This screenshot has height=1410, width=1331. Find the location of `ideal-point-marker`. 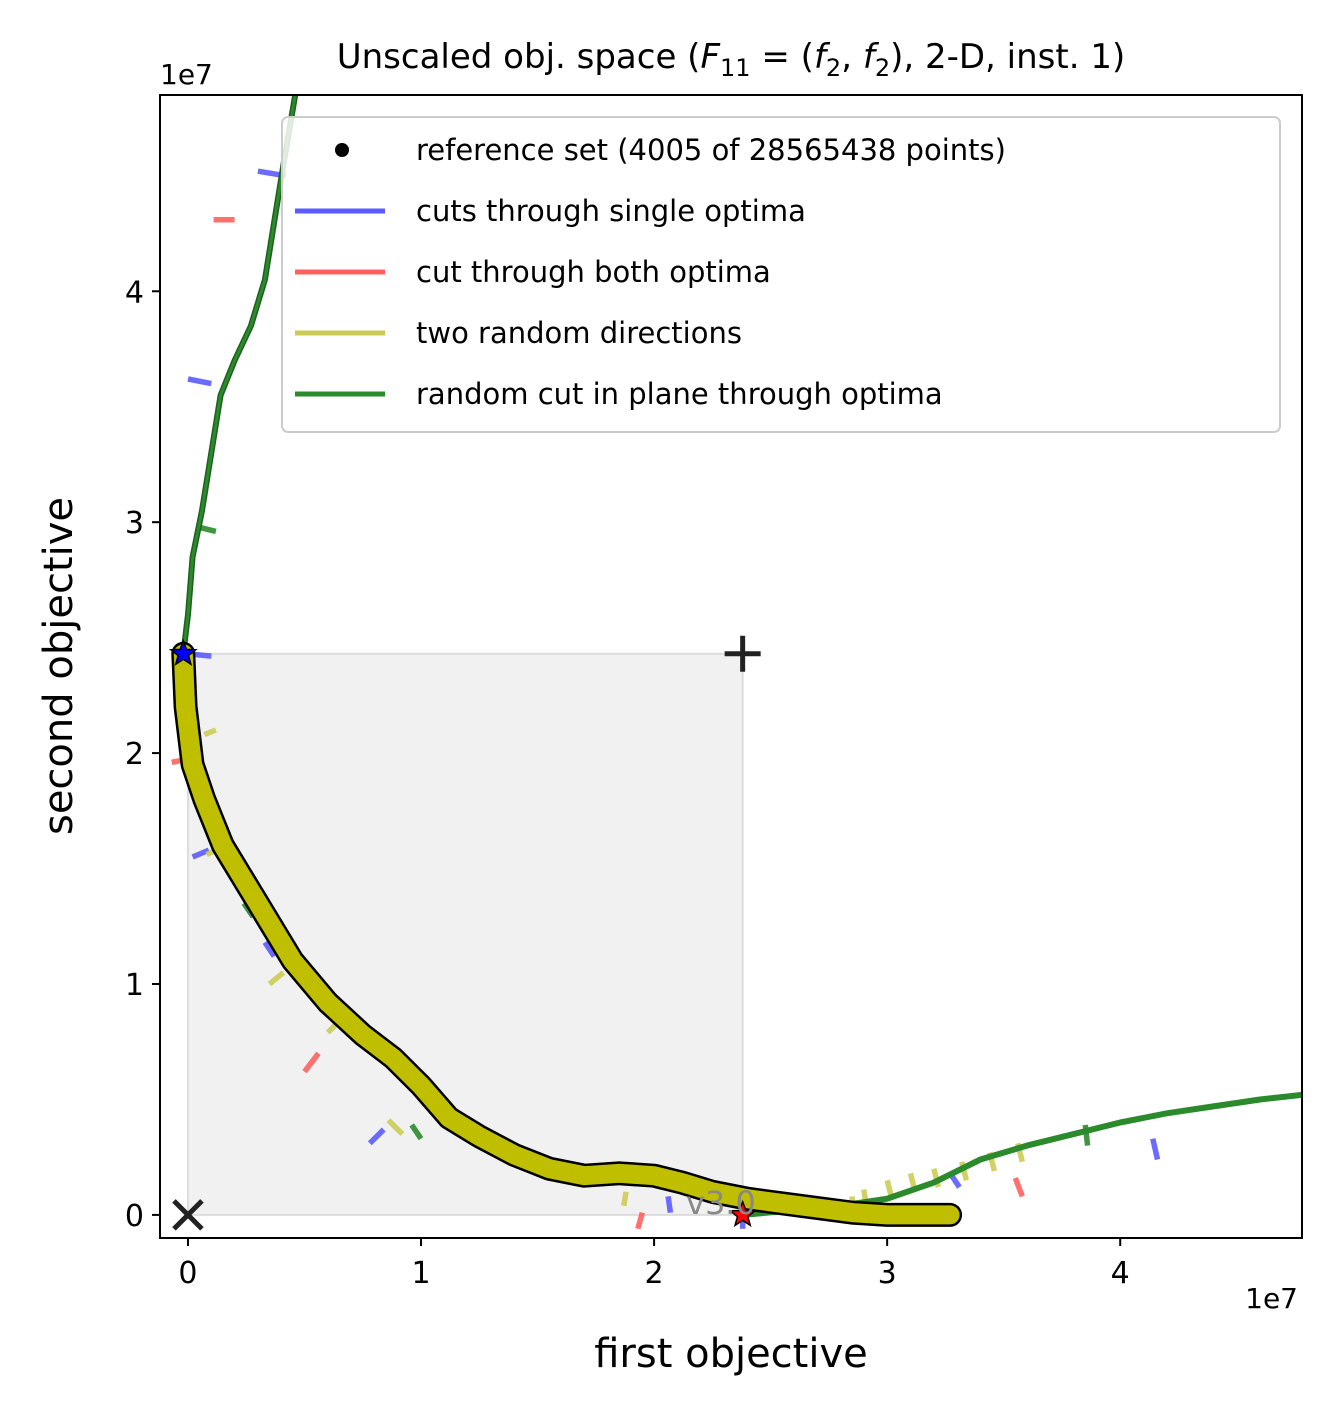

ideal-point-marker is located at coordinates (188, 1215).